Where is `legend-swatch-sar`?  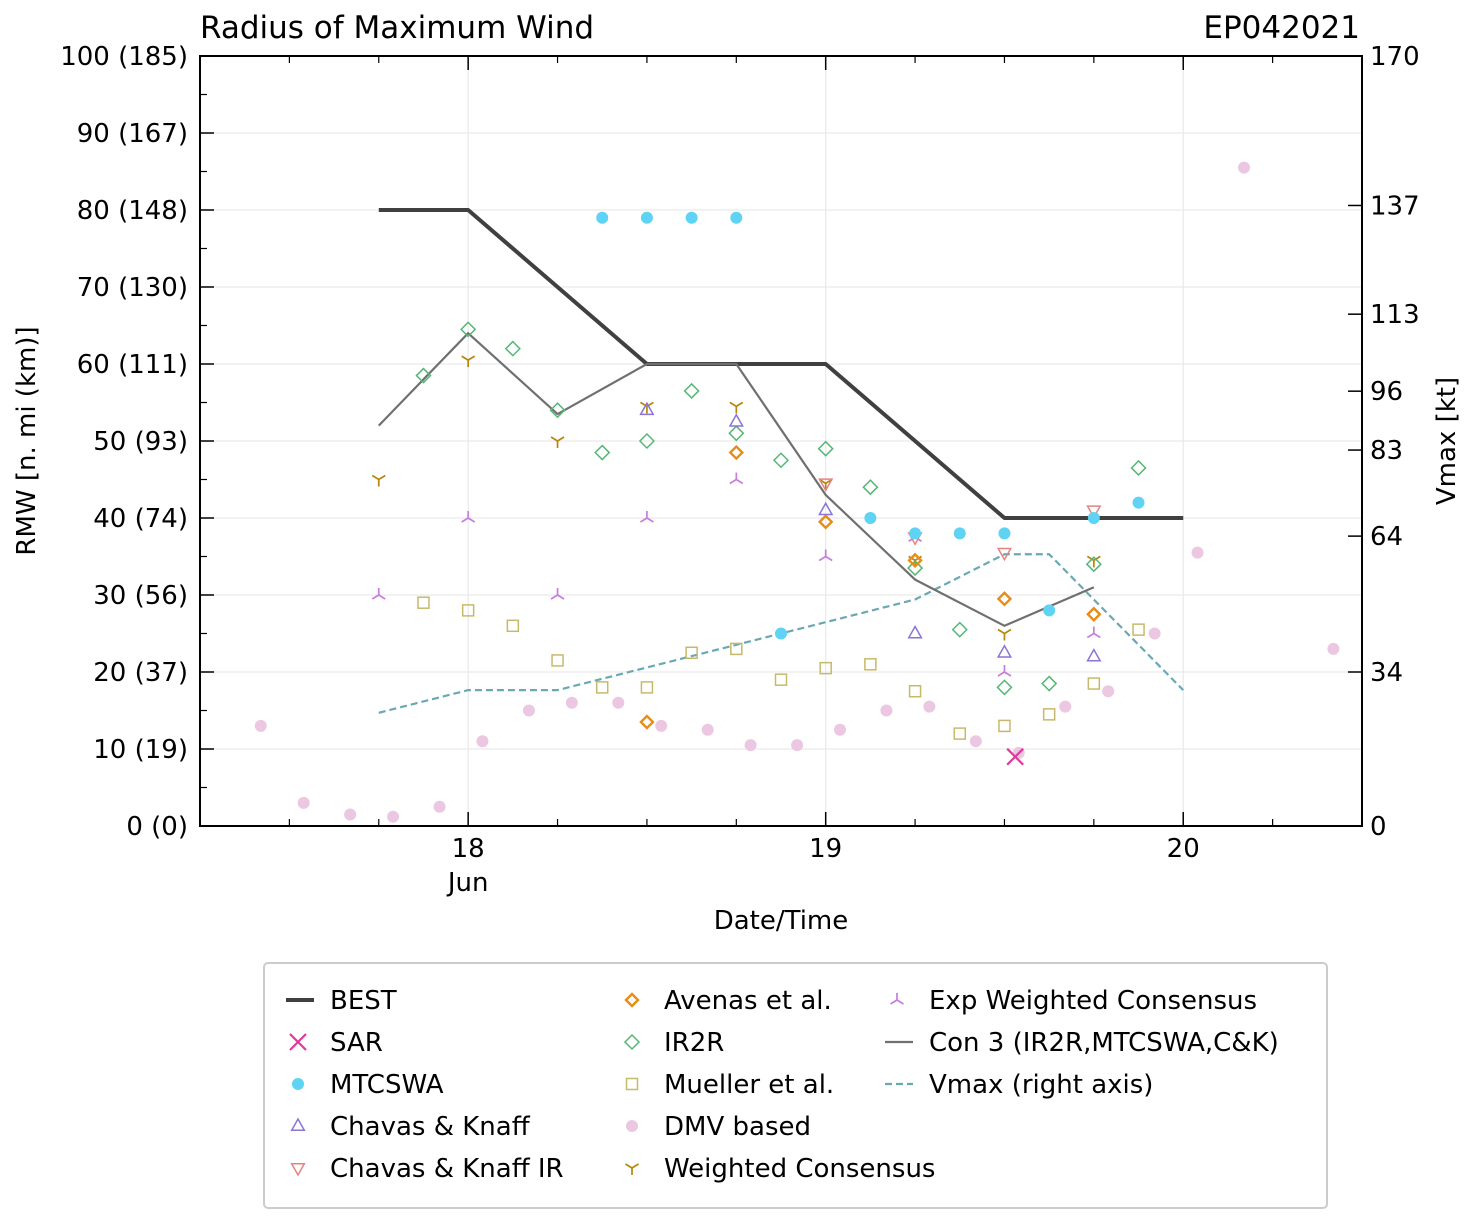 legend-swatch-sar is located at coordinates (298, 1042).